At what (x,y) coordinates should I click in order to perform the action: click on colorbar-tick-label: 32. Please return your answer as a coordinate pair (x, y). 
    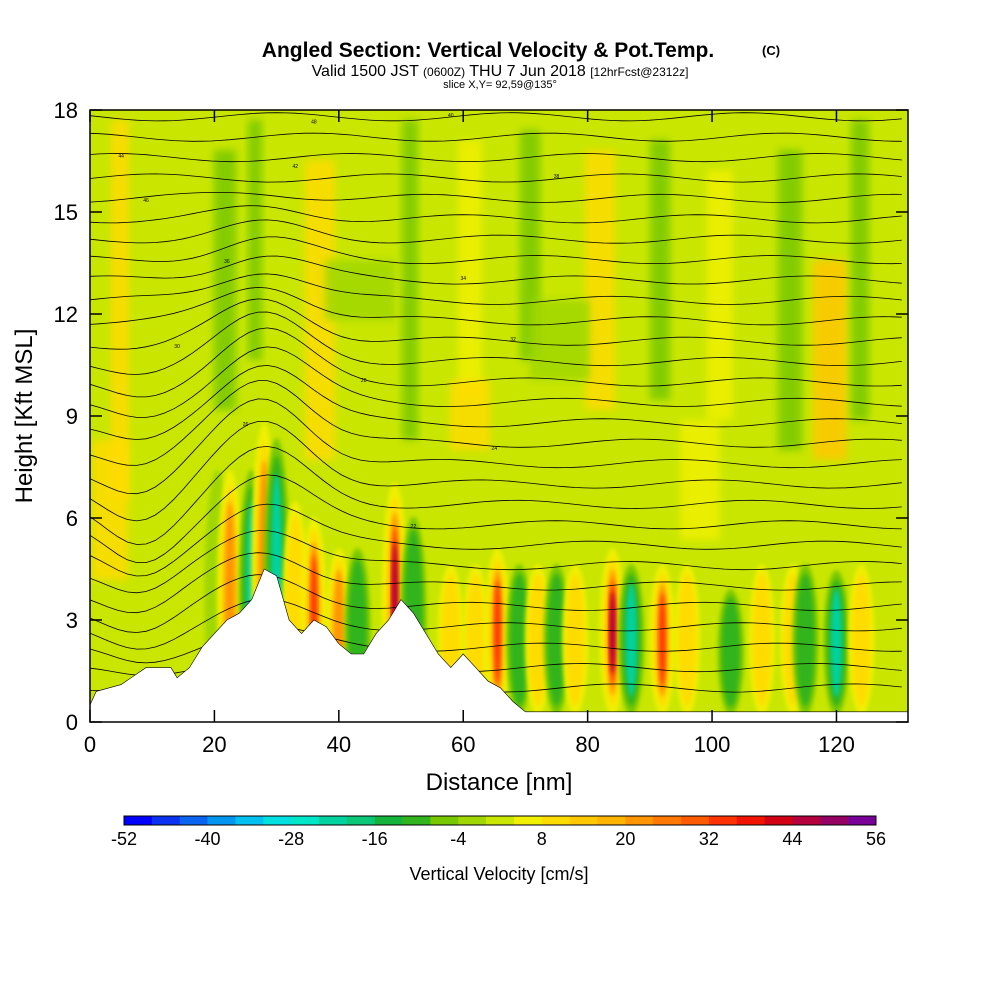
    Looking at the image, I should click on (709, 839).